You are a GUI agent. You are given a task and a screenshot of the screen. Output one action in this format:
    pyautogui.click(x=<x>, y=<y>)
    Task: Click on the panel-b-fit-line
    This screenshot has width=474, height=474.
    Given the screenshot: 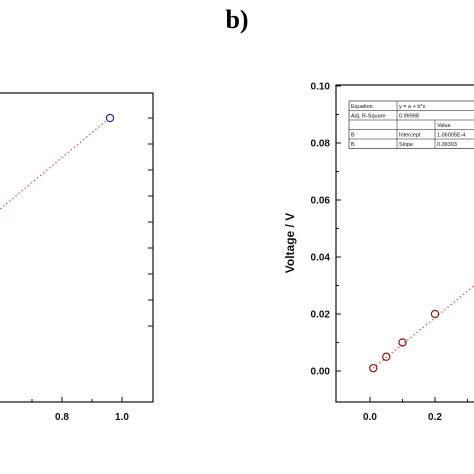 What is the action you would take?
    pyautogui.click(x=421, y=328)
    